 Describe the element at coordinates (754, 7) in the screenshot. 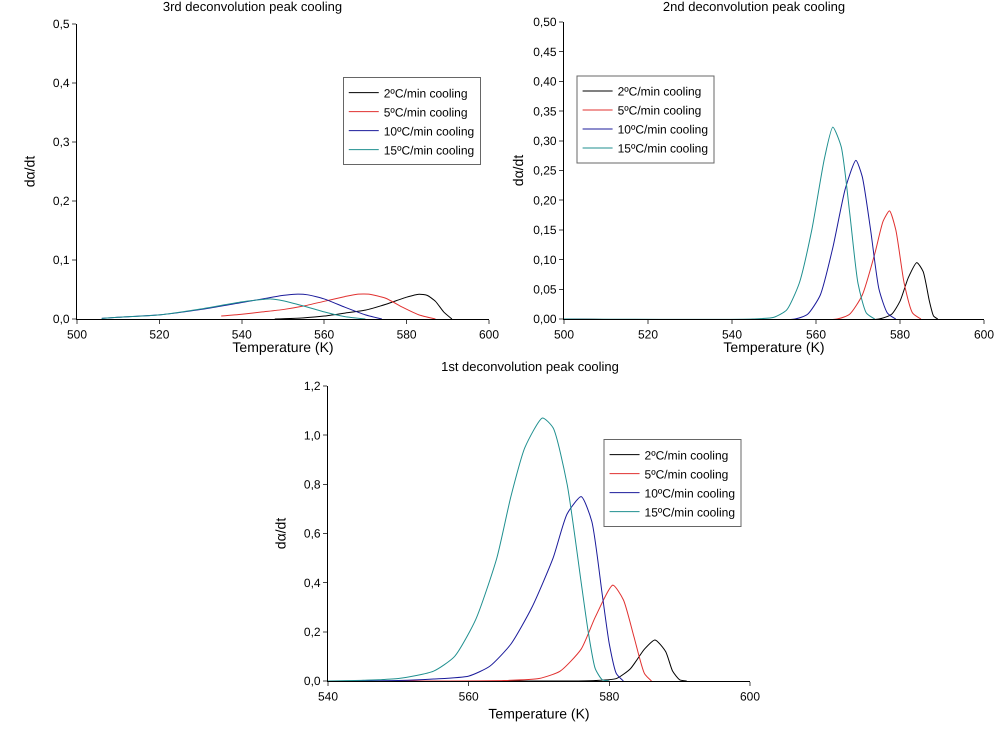

I see `chart-title: 2nd deconvolution peak cooling` at that location.